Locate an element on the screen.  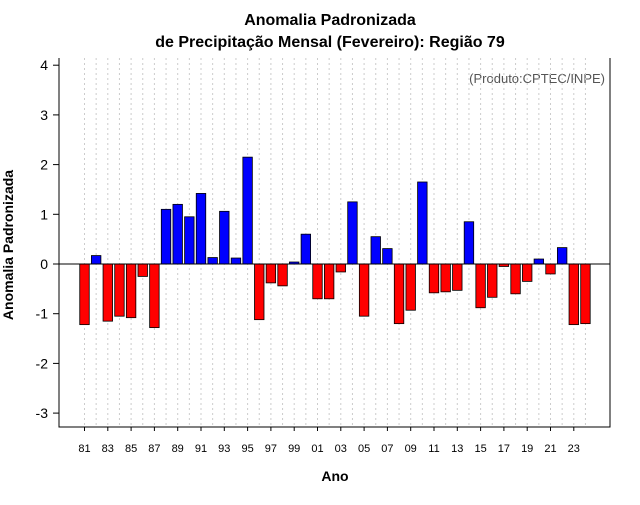
x-tick-label: 87 is located at coordinates (154, 449).